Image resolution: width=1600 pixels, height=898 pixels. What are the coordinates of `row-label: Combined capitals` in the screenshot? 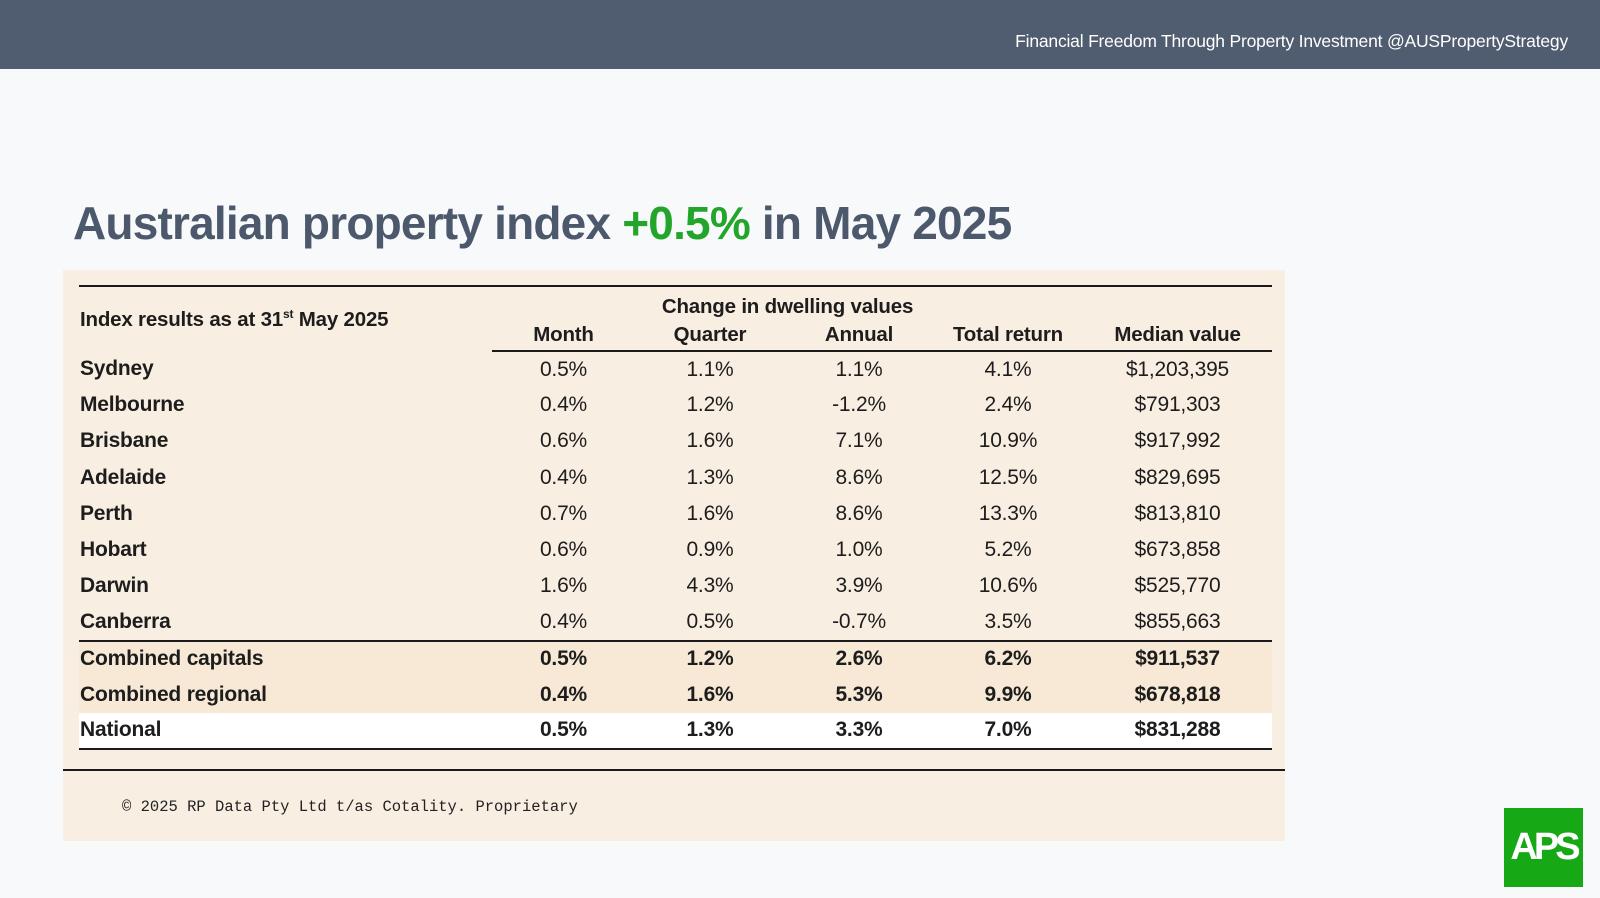 It's located at (285, 658).